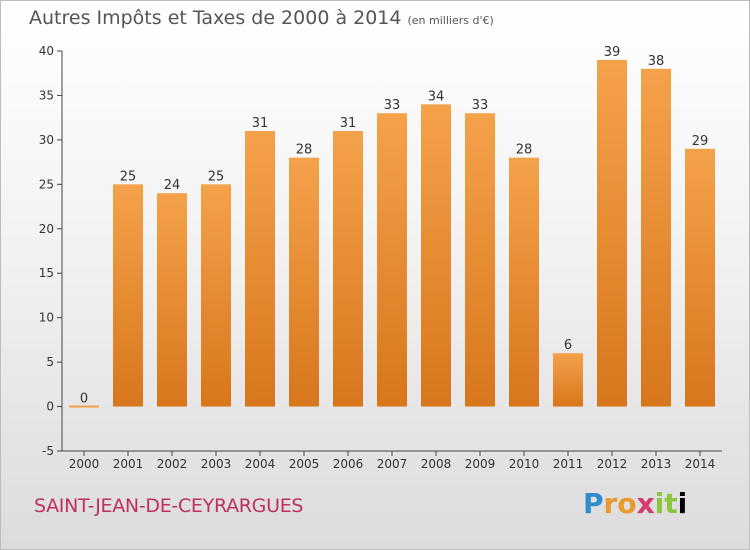 The image size is (750, 550). I want to click on x-tick-label: 2006, so click(348, 464).